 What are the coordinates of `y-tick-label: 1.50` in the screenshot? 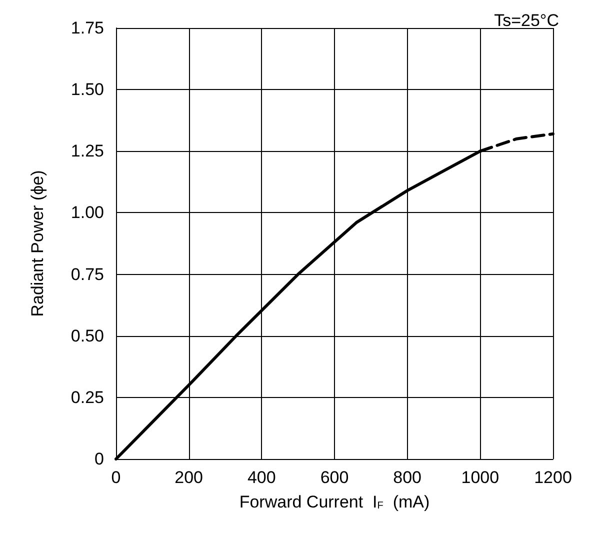 It's located at (87, 90).